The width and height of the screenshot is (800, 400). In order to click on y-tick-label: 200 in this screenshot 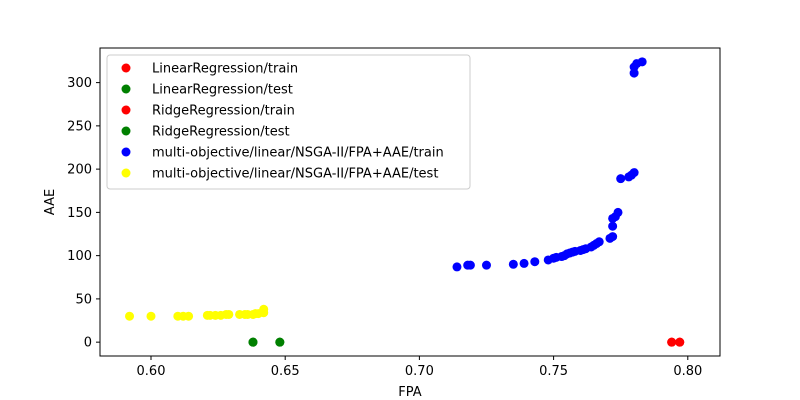, I will do `click(79, 170)`.